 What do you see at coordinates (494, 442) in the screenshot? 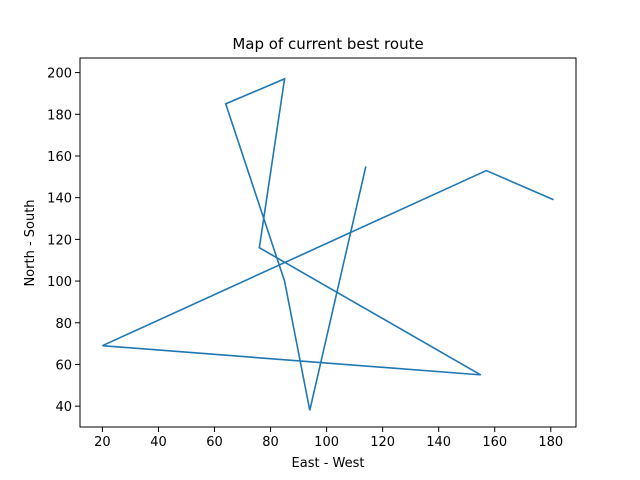
I see `x-tick-label: 160` at bounding box center [494, 442].